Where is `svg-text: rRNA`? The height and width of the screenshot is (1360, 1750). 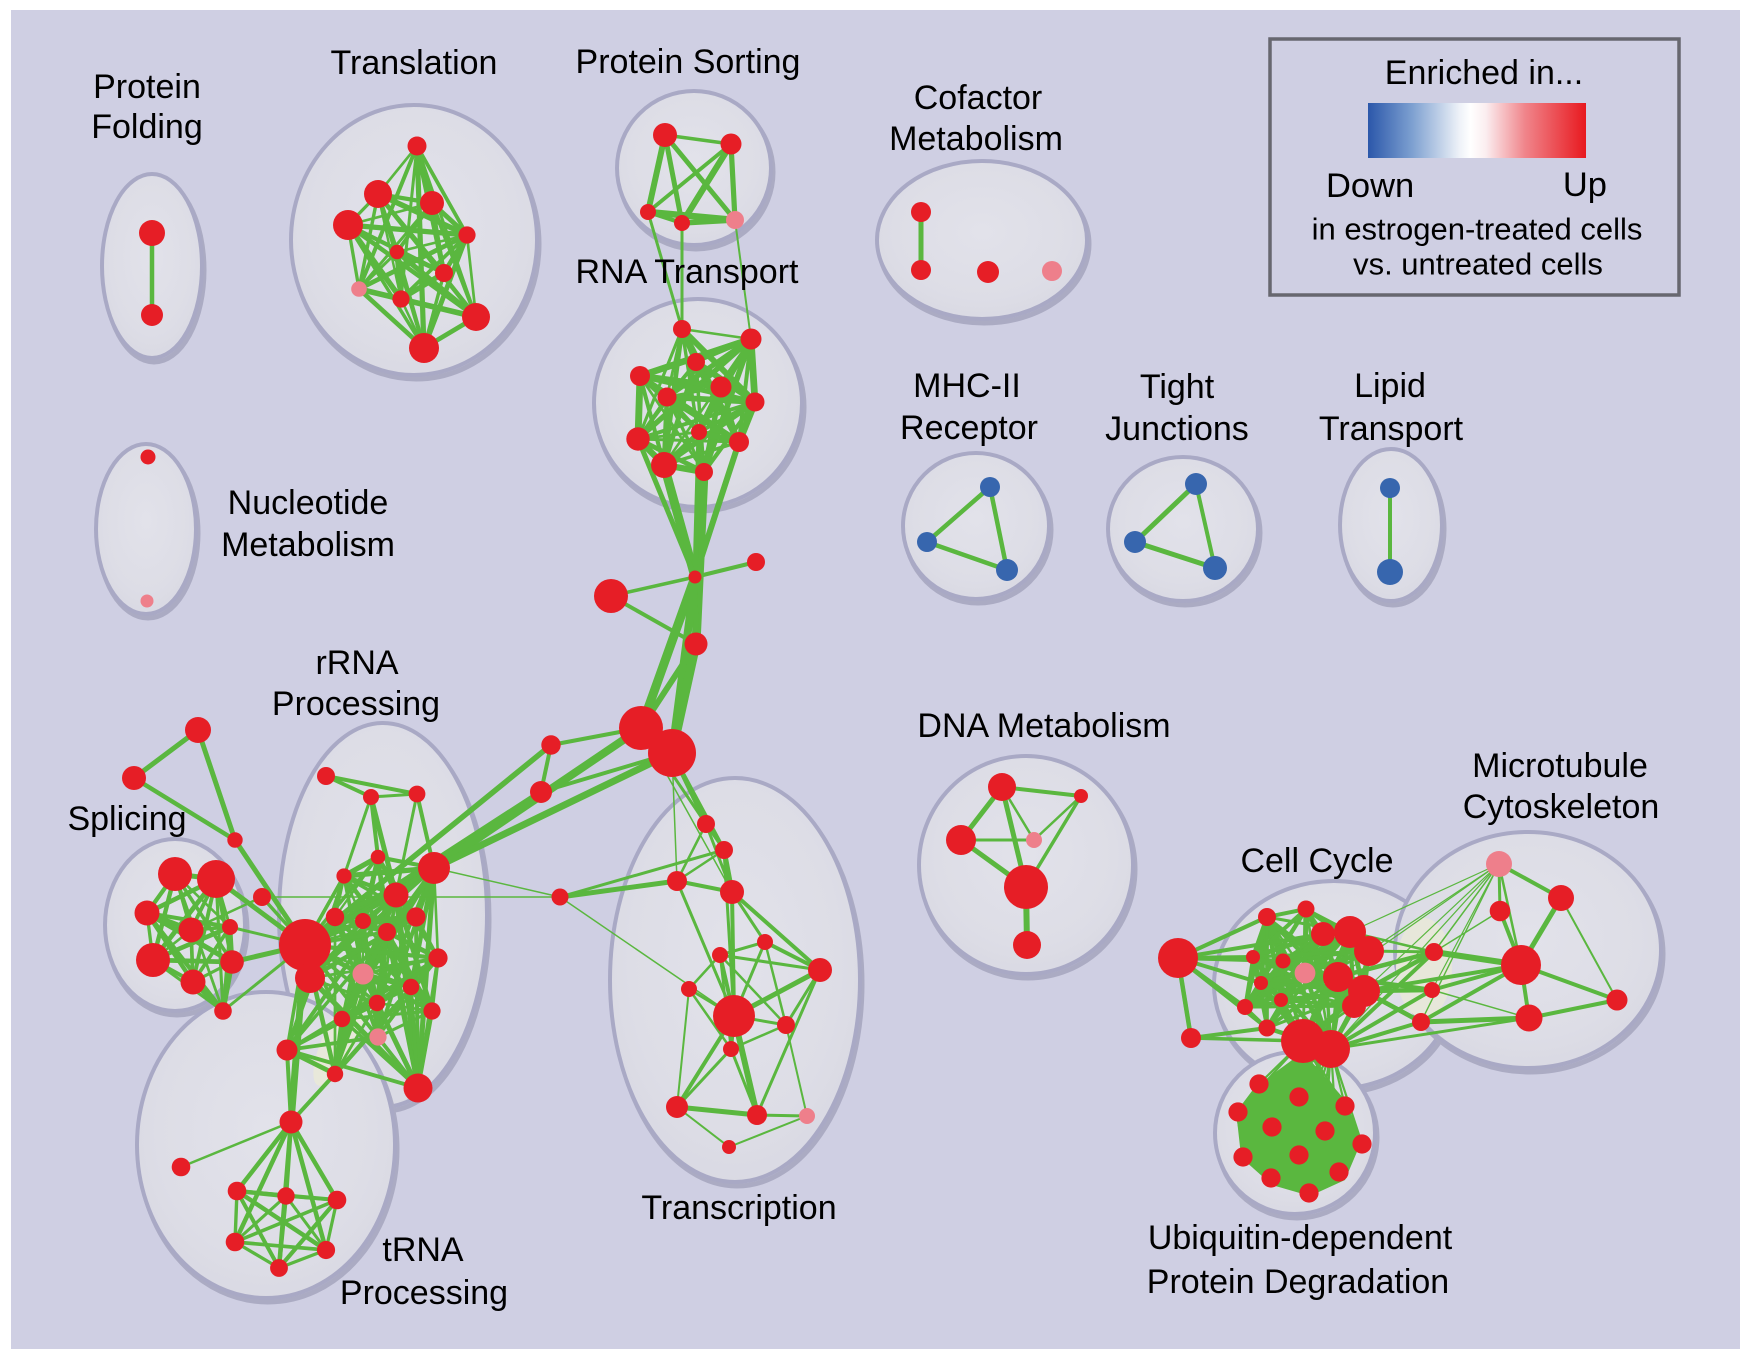
svg-text: rRNA is located at coordinates (356, 663).